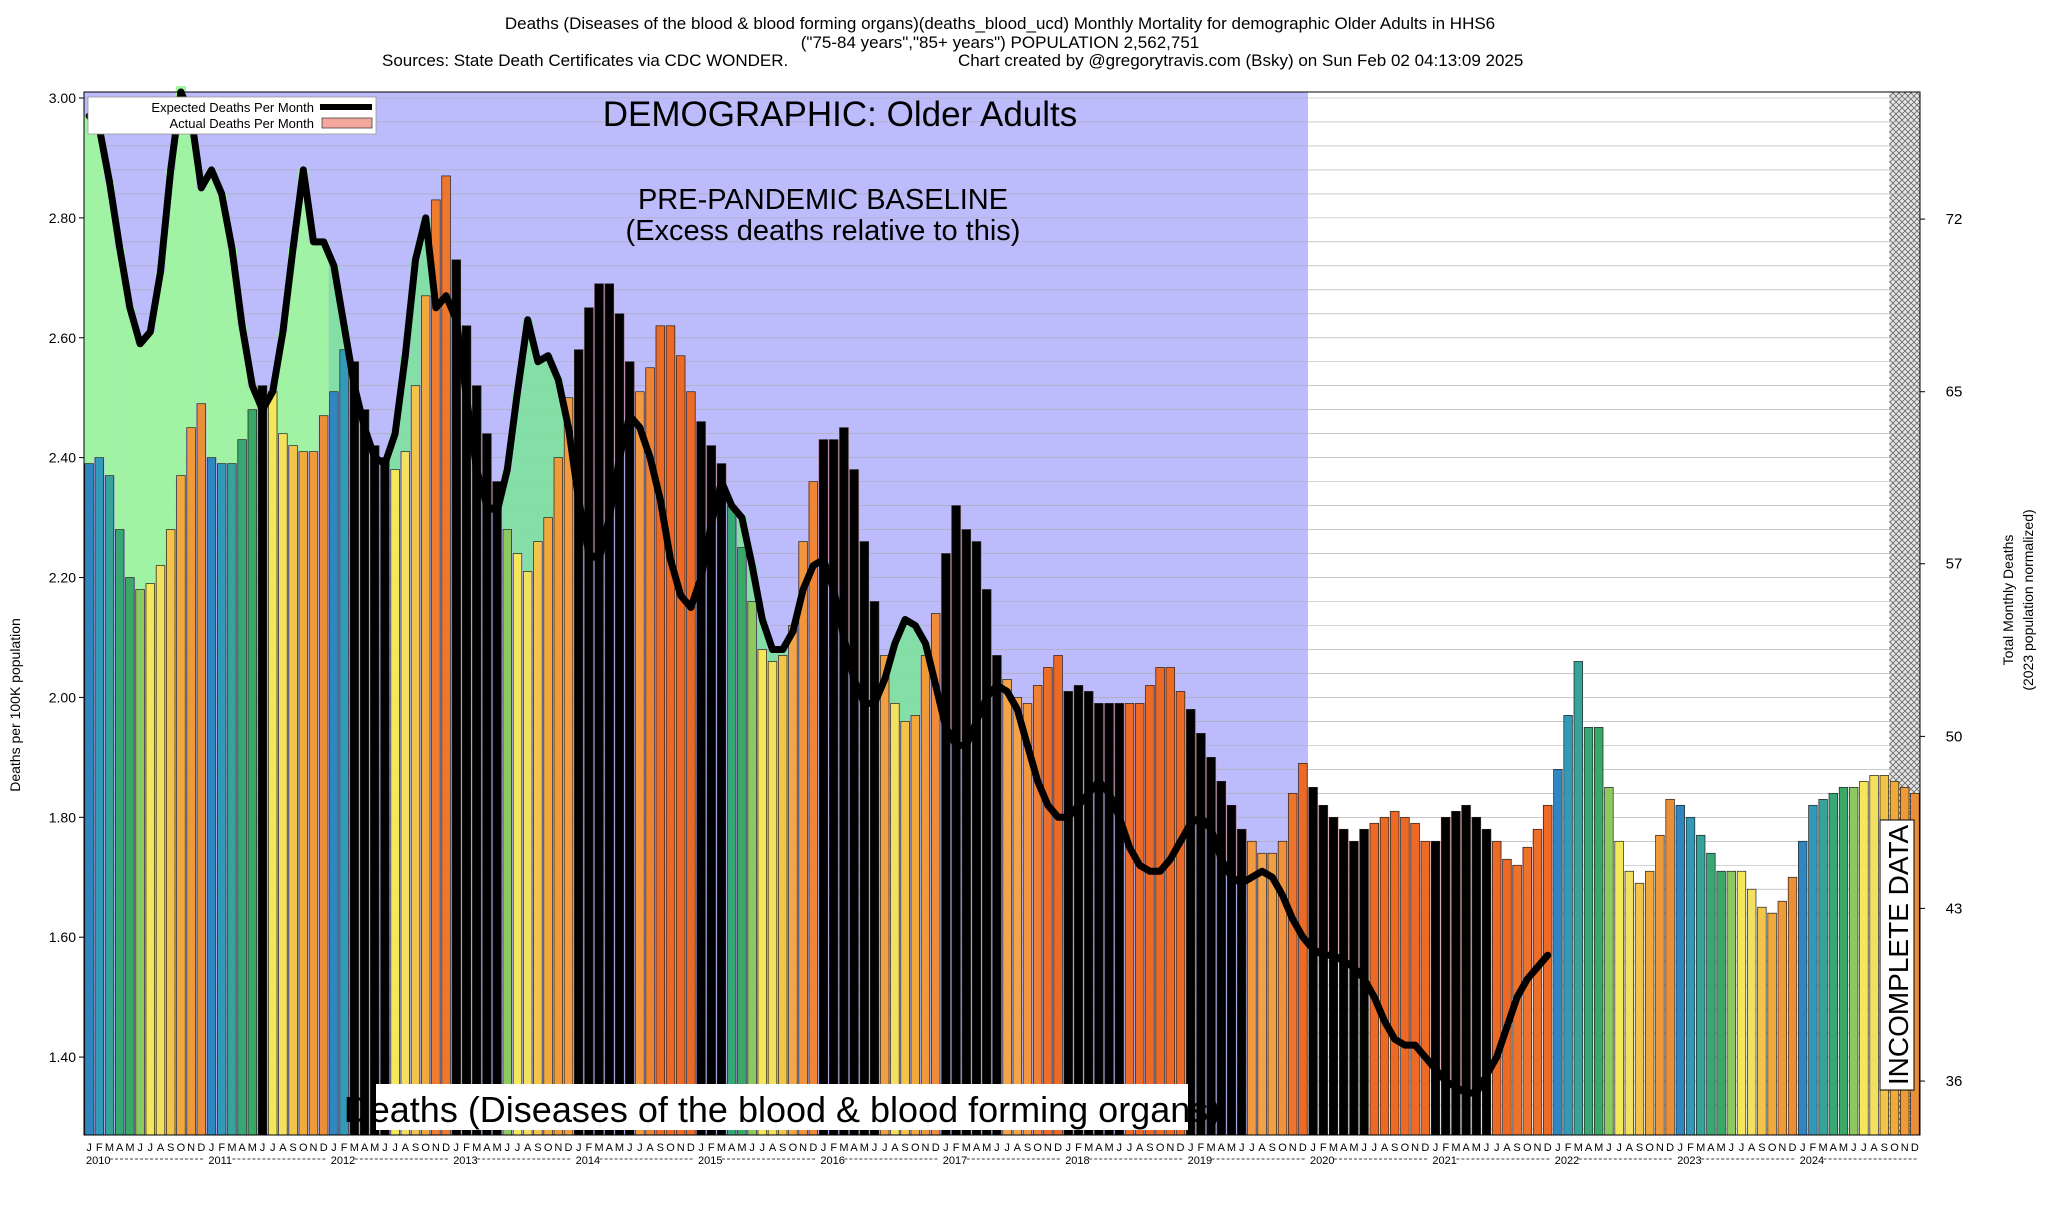  What do you see at coordinates (62, 578) in the screenshot?
I see `y-tick-label: 2.20` at bounding box center [62, 578].